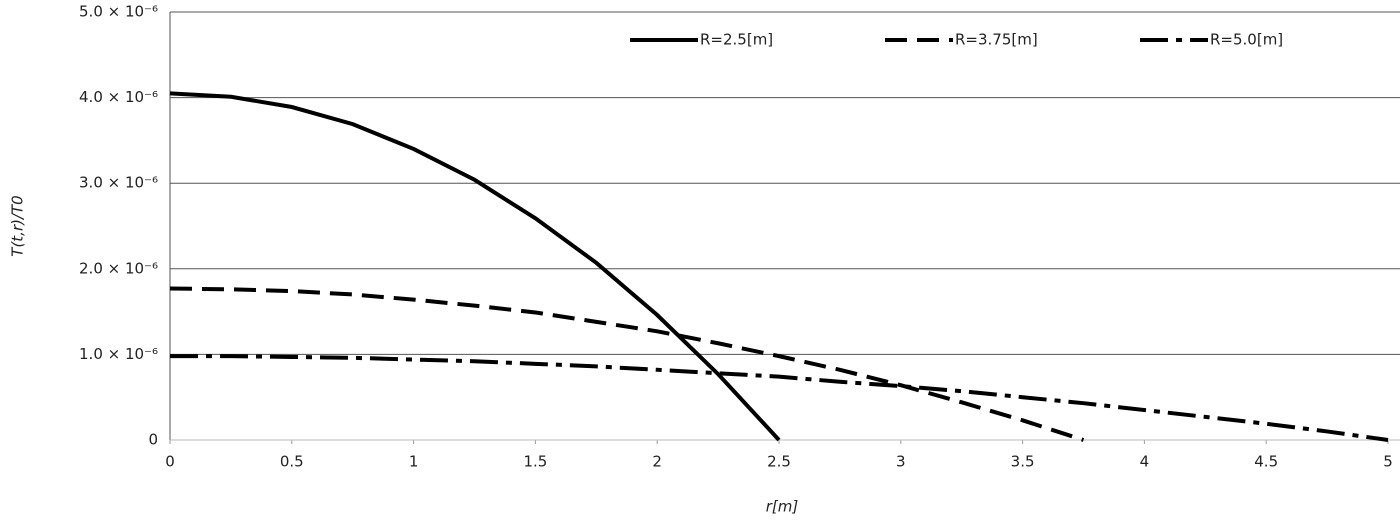  What do you see at coordinates (118, 354) in the screenshot?
I see `y-tick-label: 1.0 × 10⁻⁶` at bounding box center [118, 354].